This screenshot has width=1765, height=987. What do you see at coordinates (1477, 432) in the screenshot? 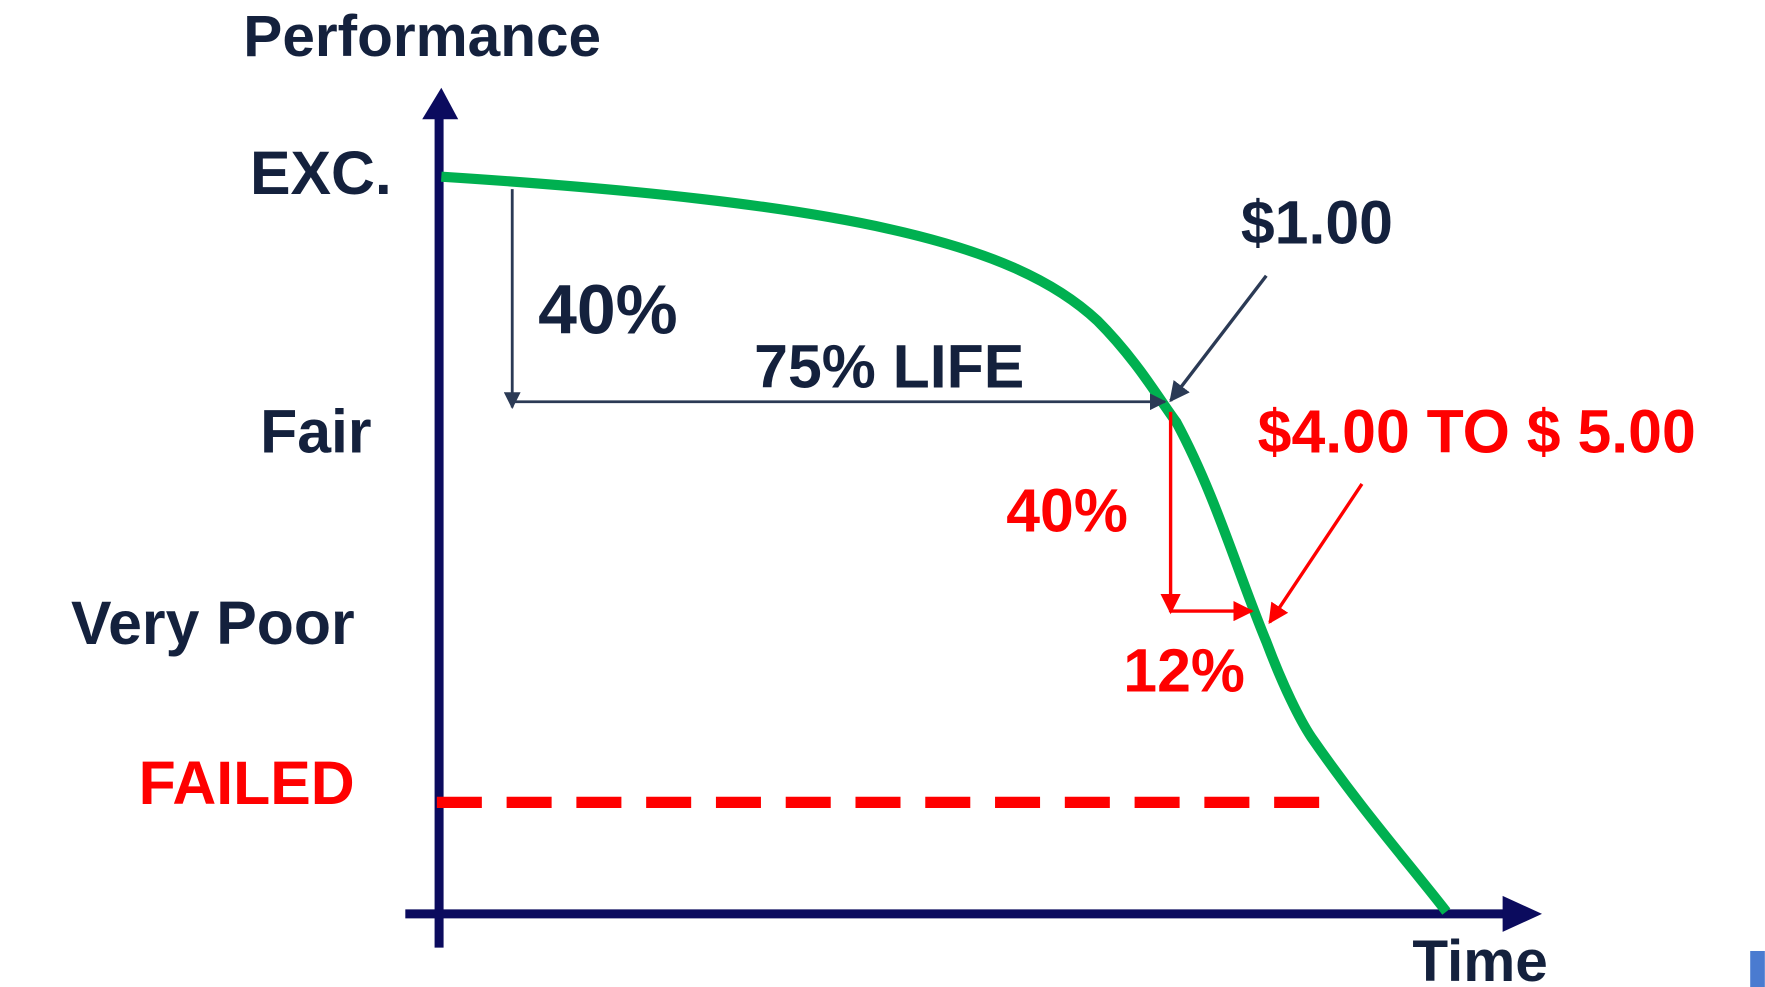
I see `annotation: $4.00 TO $ 5.00` at bounding box center [1477, 432].